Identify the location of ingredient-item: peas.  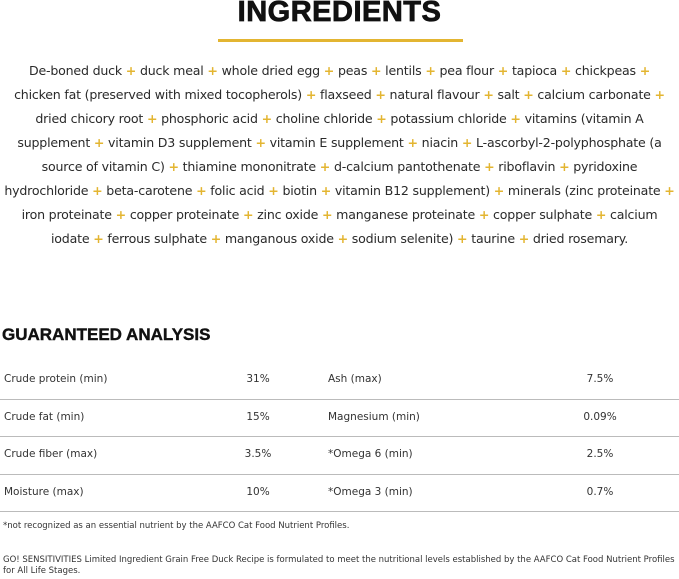
(352, 70).